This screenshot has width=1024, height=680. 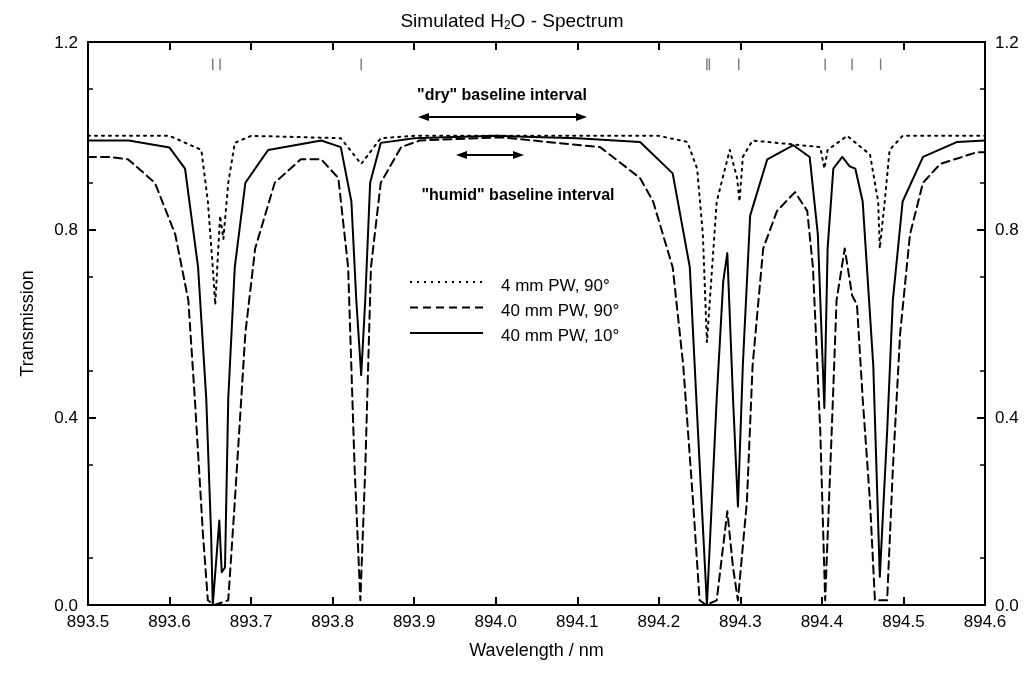 I want to click on x-tick-label: 893.9, so click(x=414, y=621).